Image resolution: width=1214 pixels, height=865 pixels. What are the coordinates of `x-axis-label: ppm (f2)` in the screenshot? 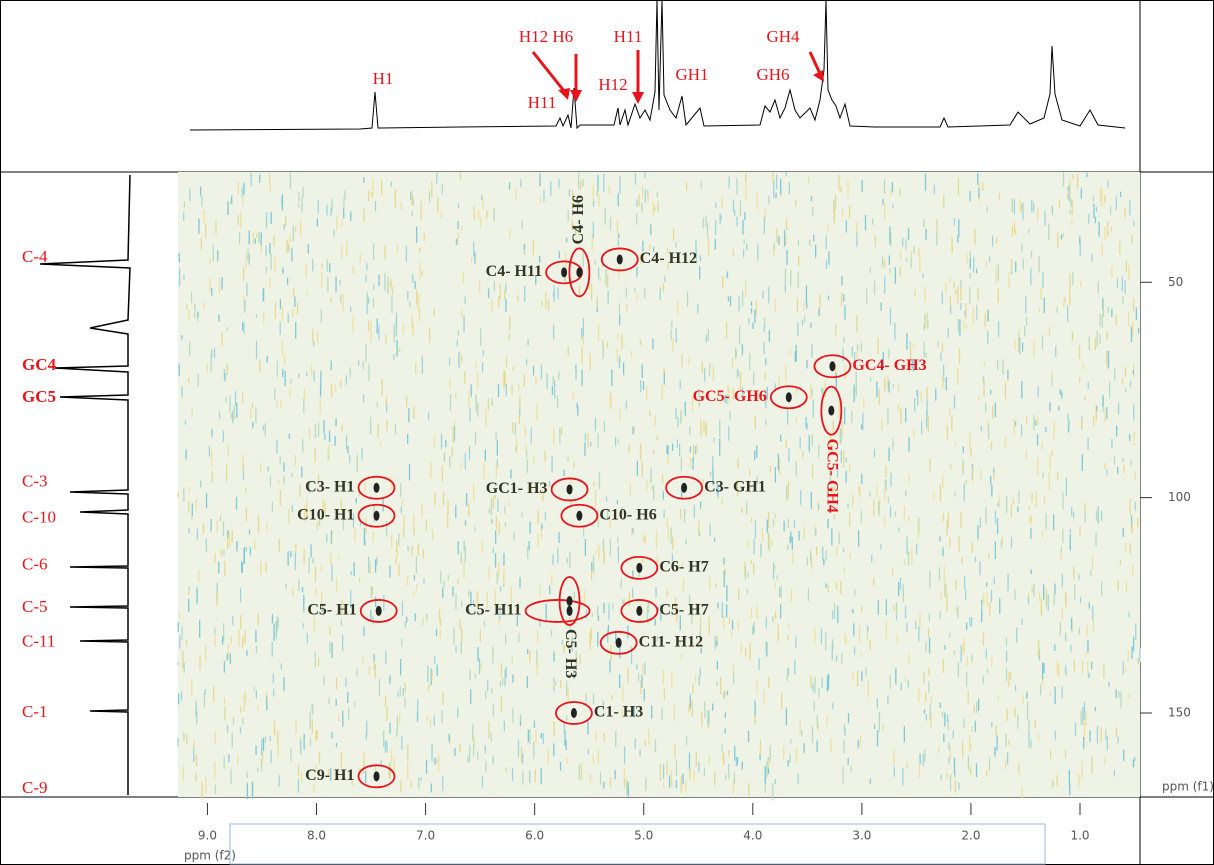 It's located at (210, 856).